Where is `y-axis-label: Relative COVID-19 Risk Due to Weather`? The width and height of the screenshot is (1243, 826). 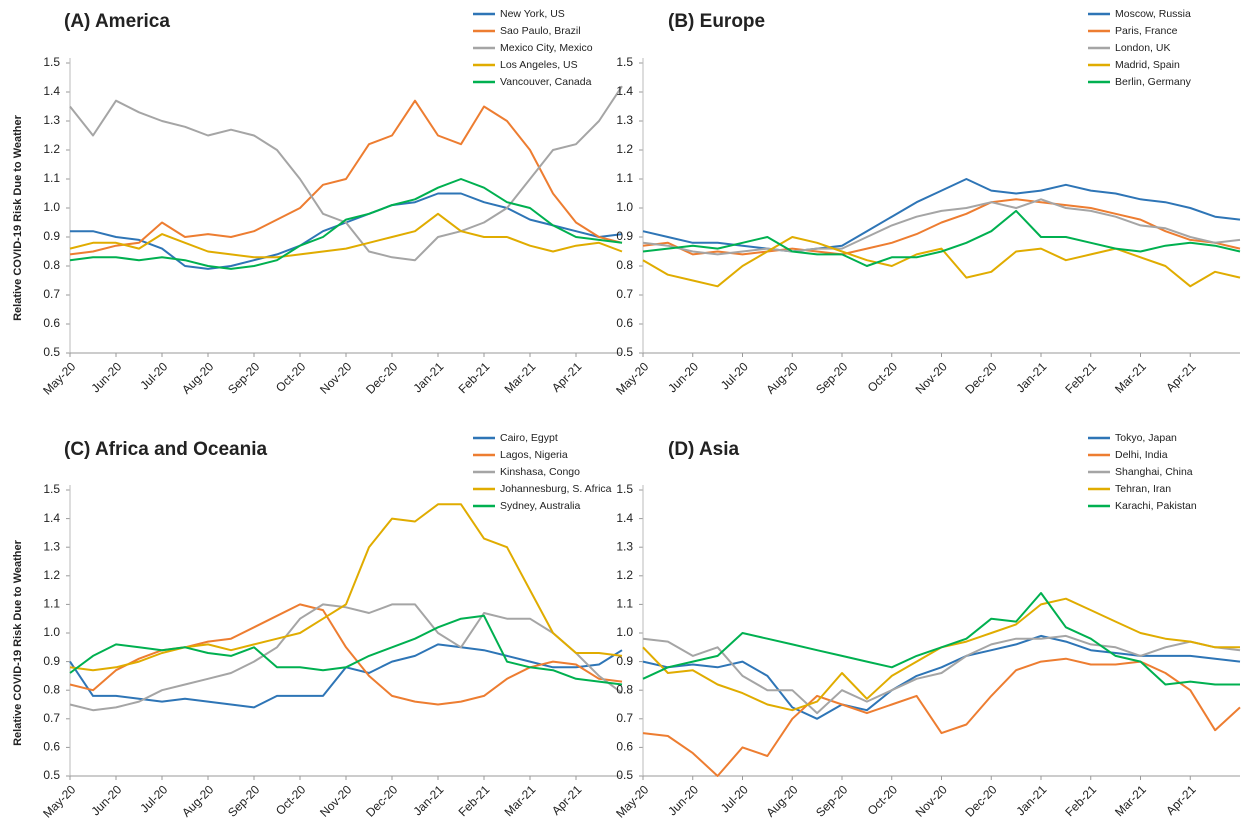
y-axis-label: Relative COVID-19 Risk Due to Weather is located at coordinates (18, 217).